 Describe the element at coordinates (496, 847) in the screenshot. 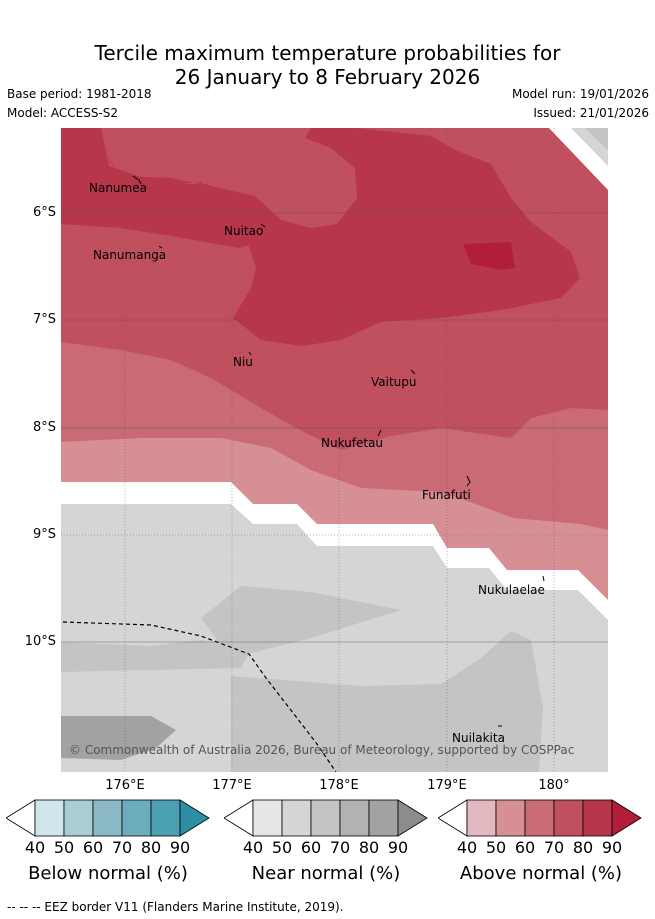

I see `cb-above-tick-50: 50` at that location.